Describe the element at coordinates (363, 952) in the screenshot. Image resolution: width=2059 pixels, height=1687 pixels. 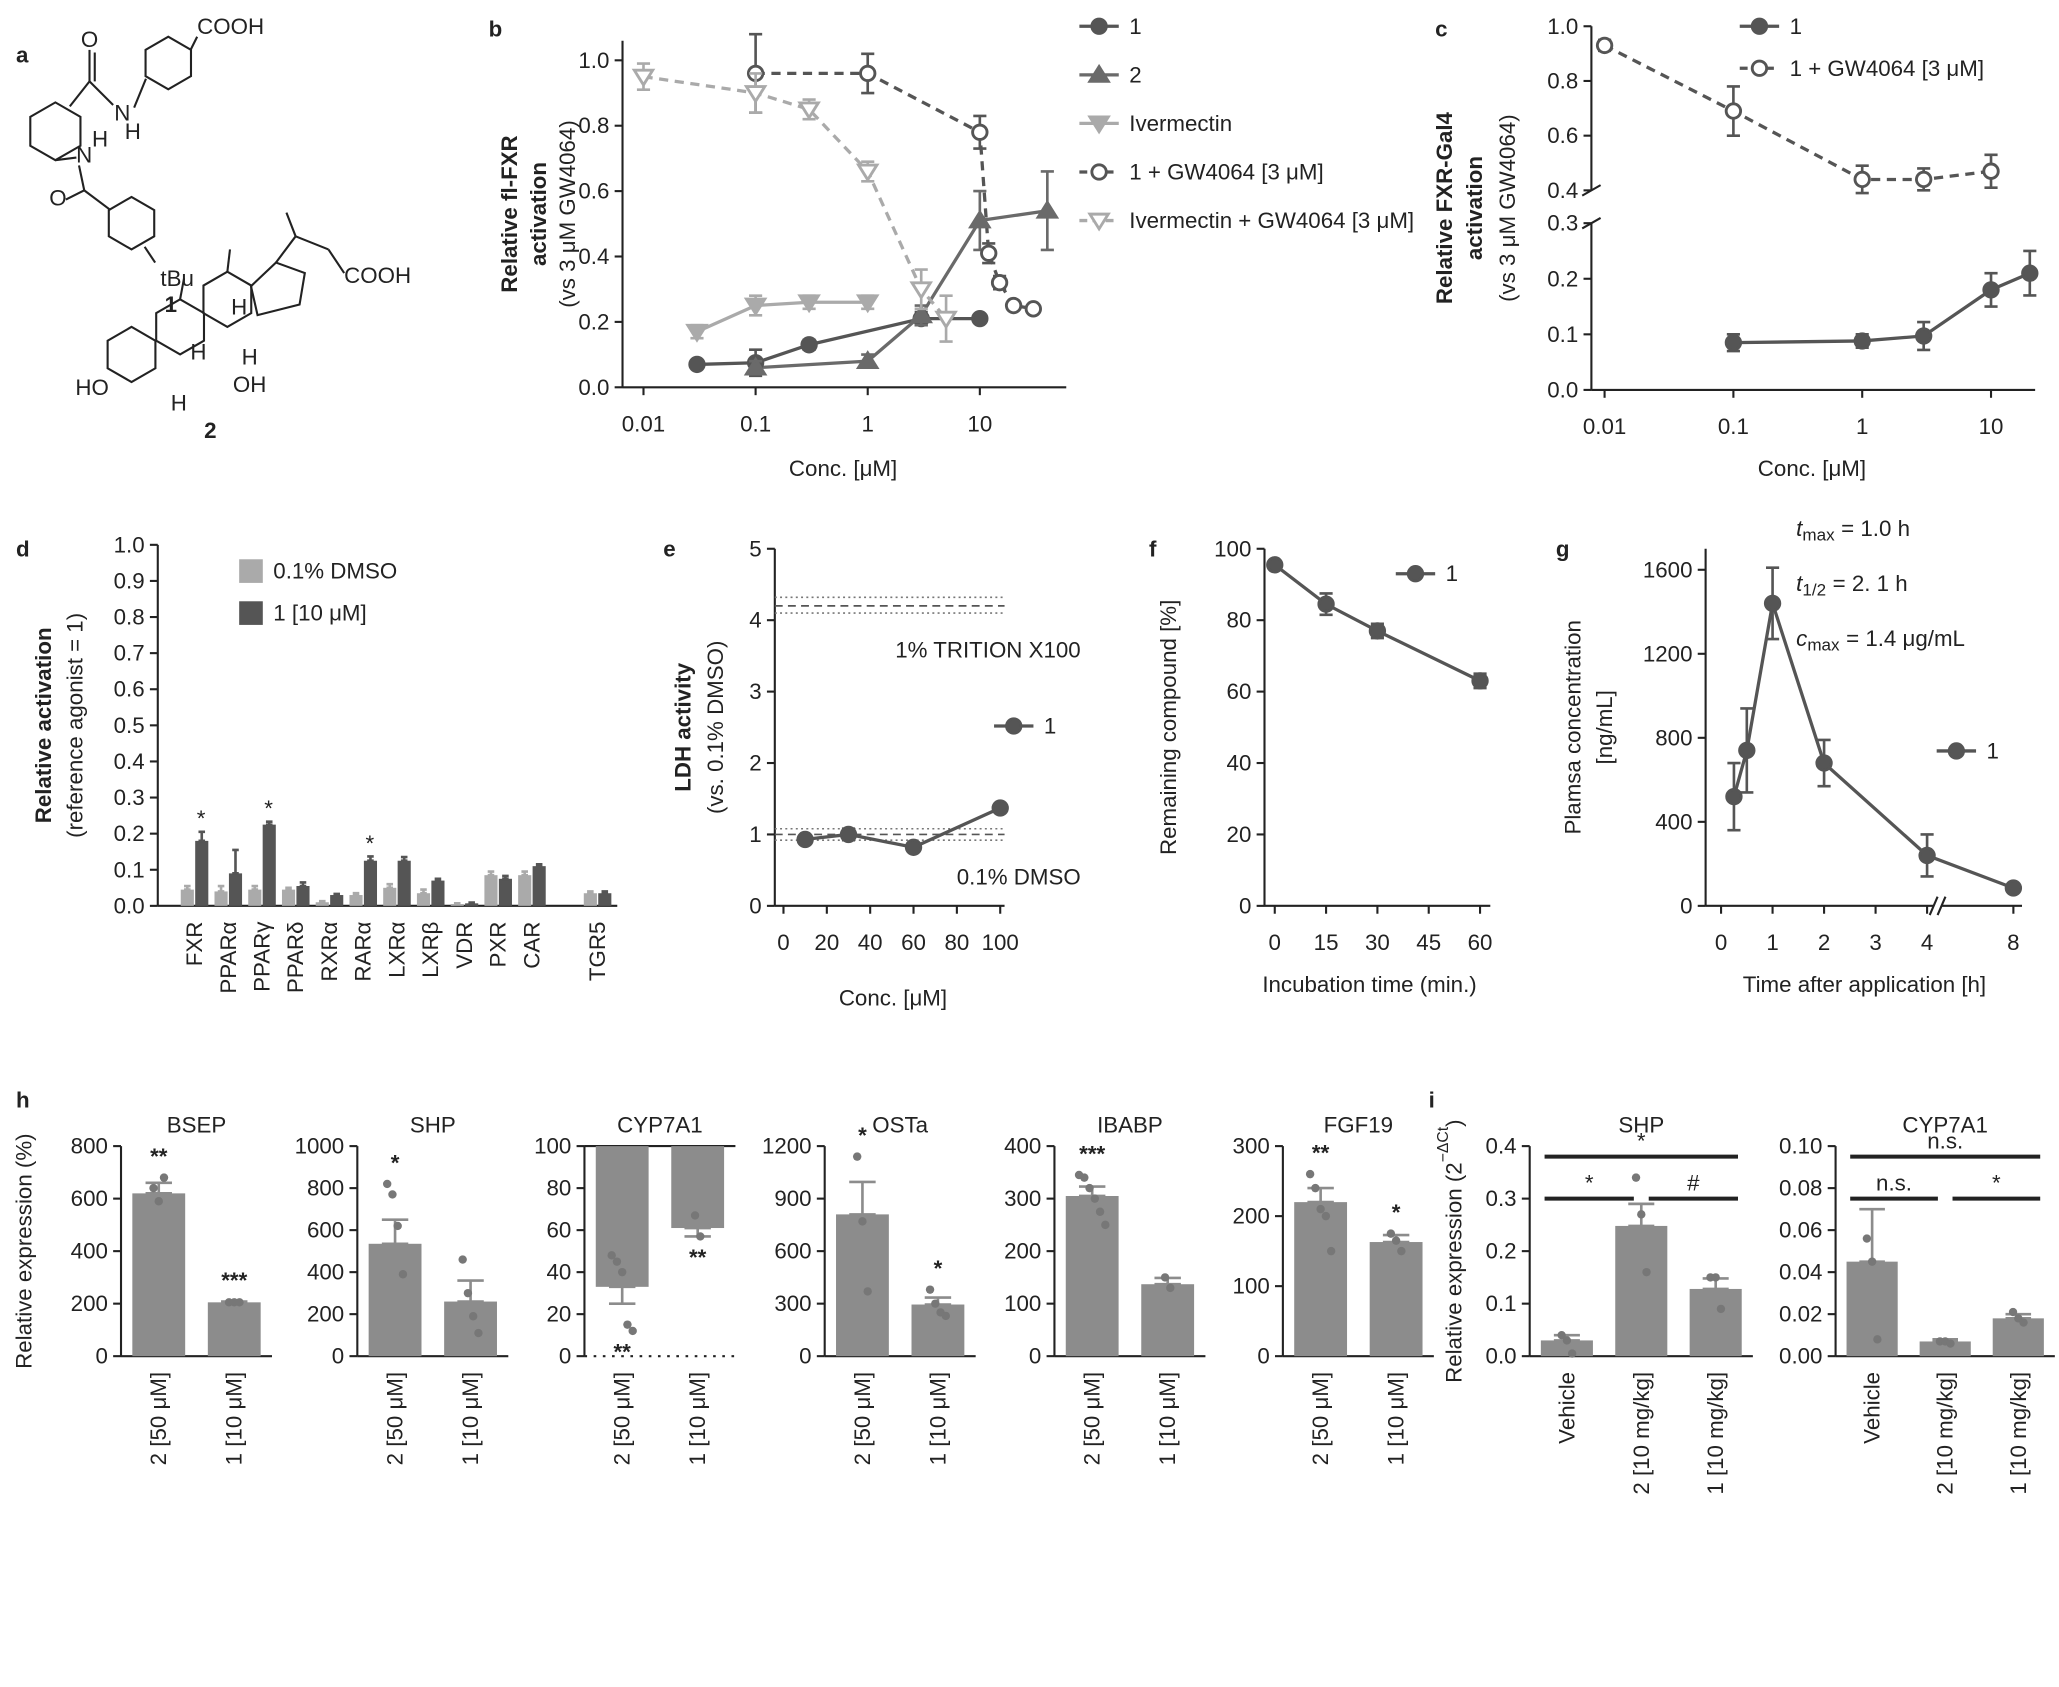
I see `x-tick-label: RARα` at that location.